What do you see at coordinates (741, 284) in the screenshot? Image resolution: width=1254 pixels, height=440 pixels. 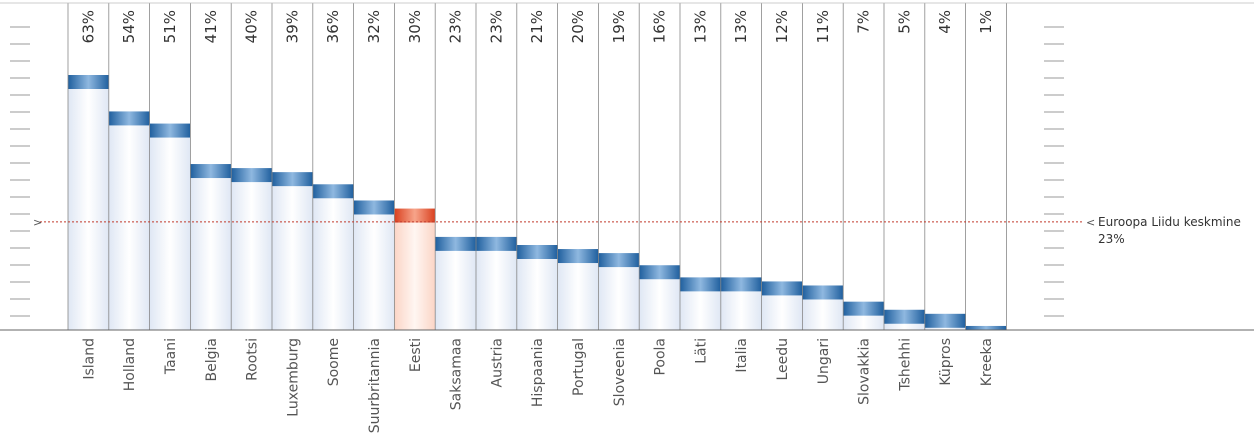 I see `bar-italia` at bounding box center [741, 284].